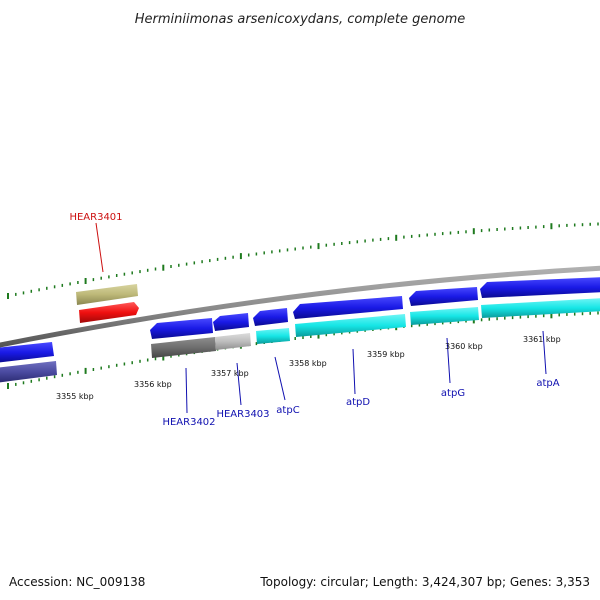 This screenshot has height=600, width=600. I want to click on label-atpa: atpA, so click(547, 383).